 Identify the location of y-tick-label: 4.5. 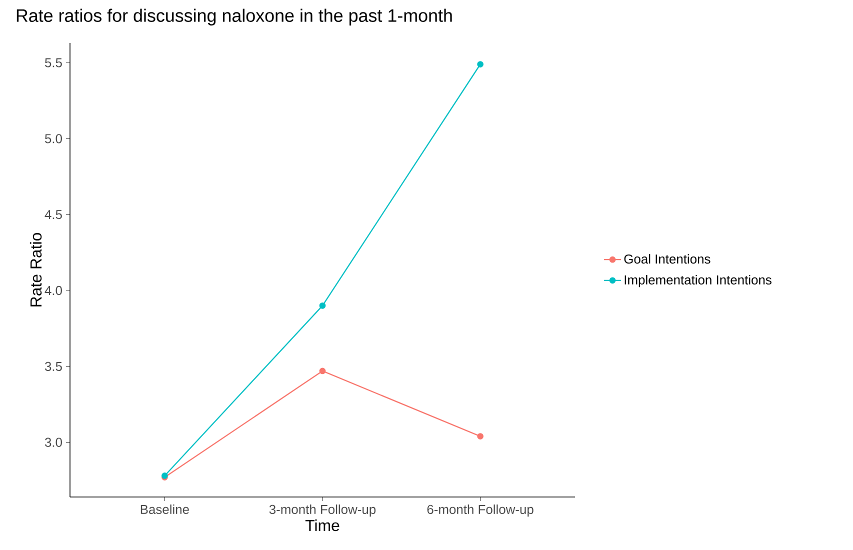
(53, 215).